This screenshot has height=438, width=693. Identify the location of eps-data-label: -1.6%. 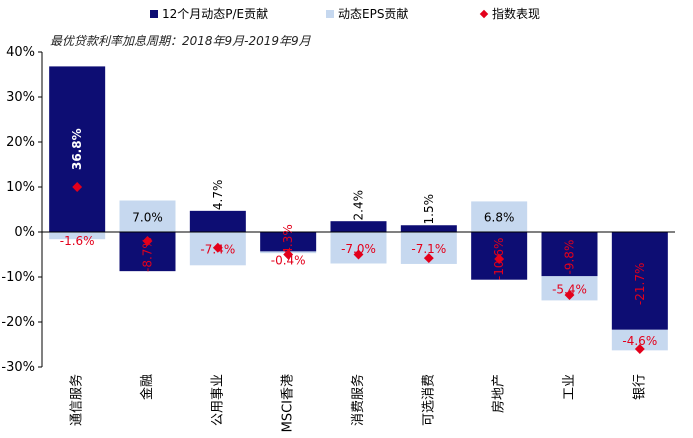
(77, 241).